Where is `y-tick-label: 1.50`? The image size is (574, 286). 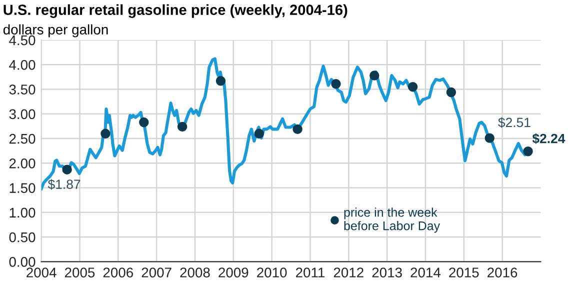 y-tick-label: 1.50 is located at coordinates (23, 188).